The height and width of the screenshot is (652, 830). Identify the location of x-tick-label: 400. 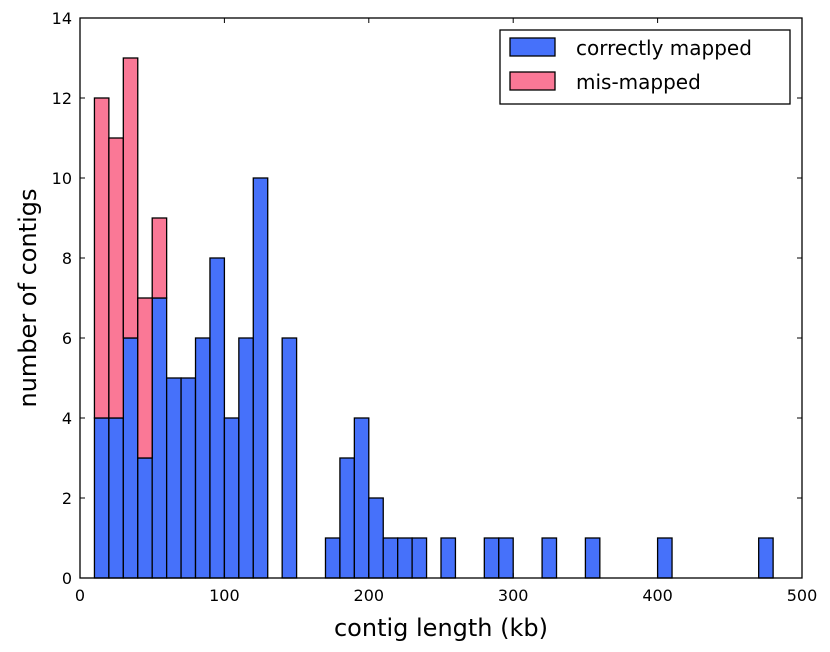
(657, 595).